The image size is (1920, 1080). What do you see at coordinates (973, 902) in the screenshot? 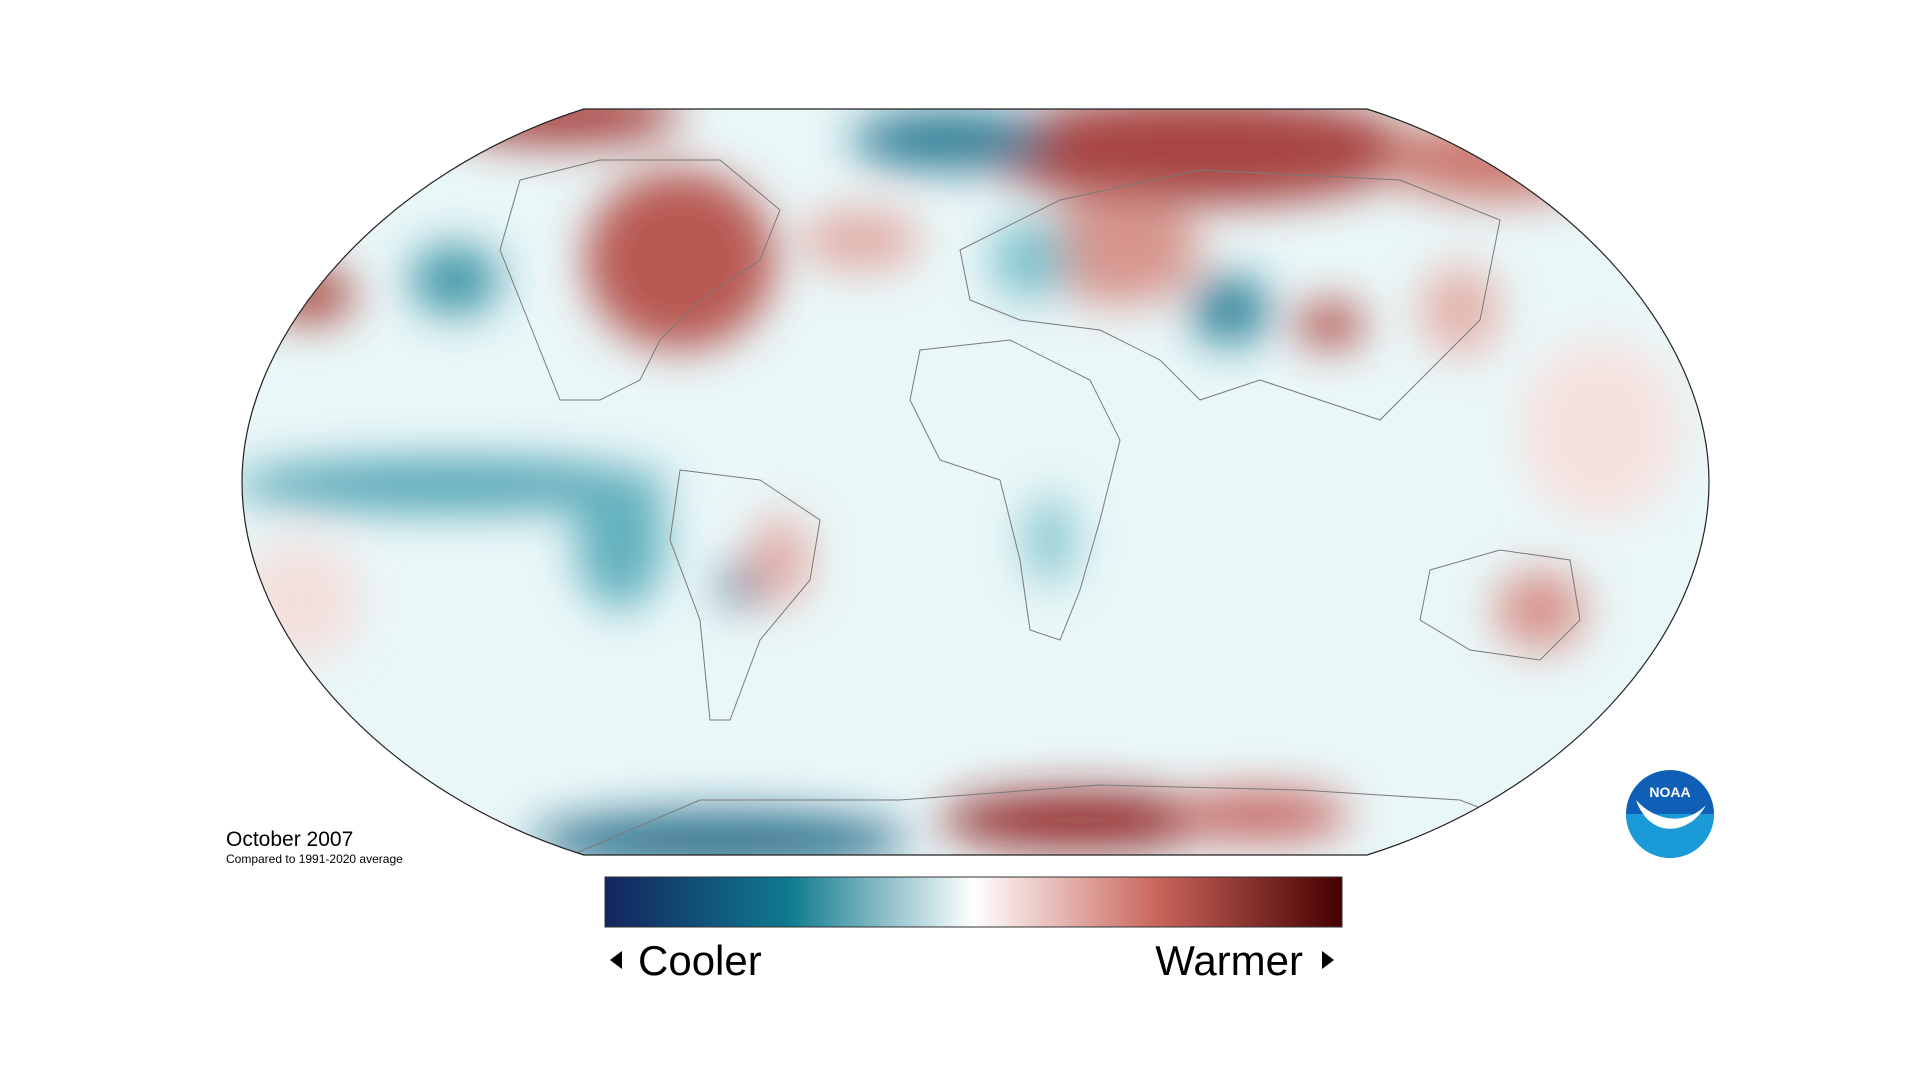
I see `colorbar` at bounding box center [973, 902].